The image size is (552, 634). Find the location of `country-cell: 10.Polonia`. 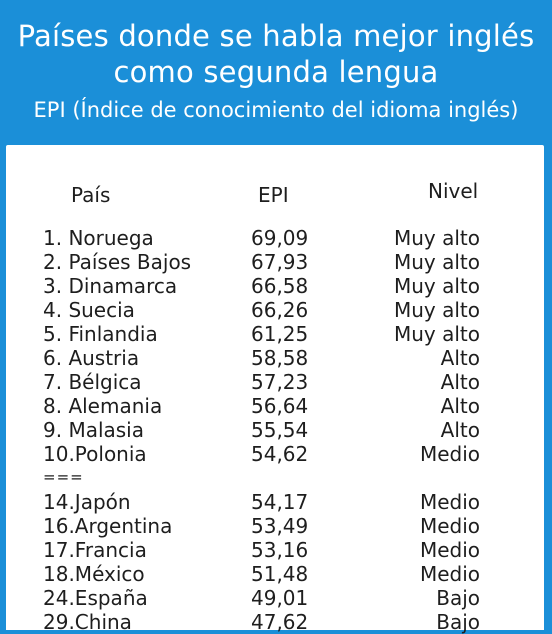

country-cell: 10.Polonia is located at coordinates (95, 454).